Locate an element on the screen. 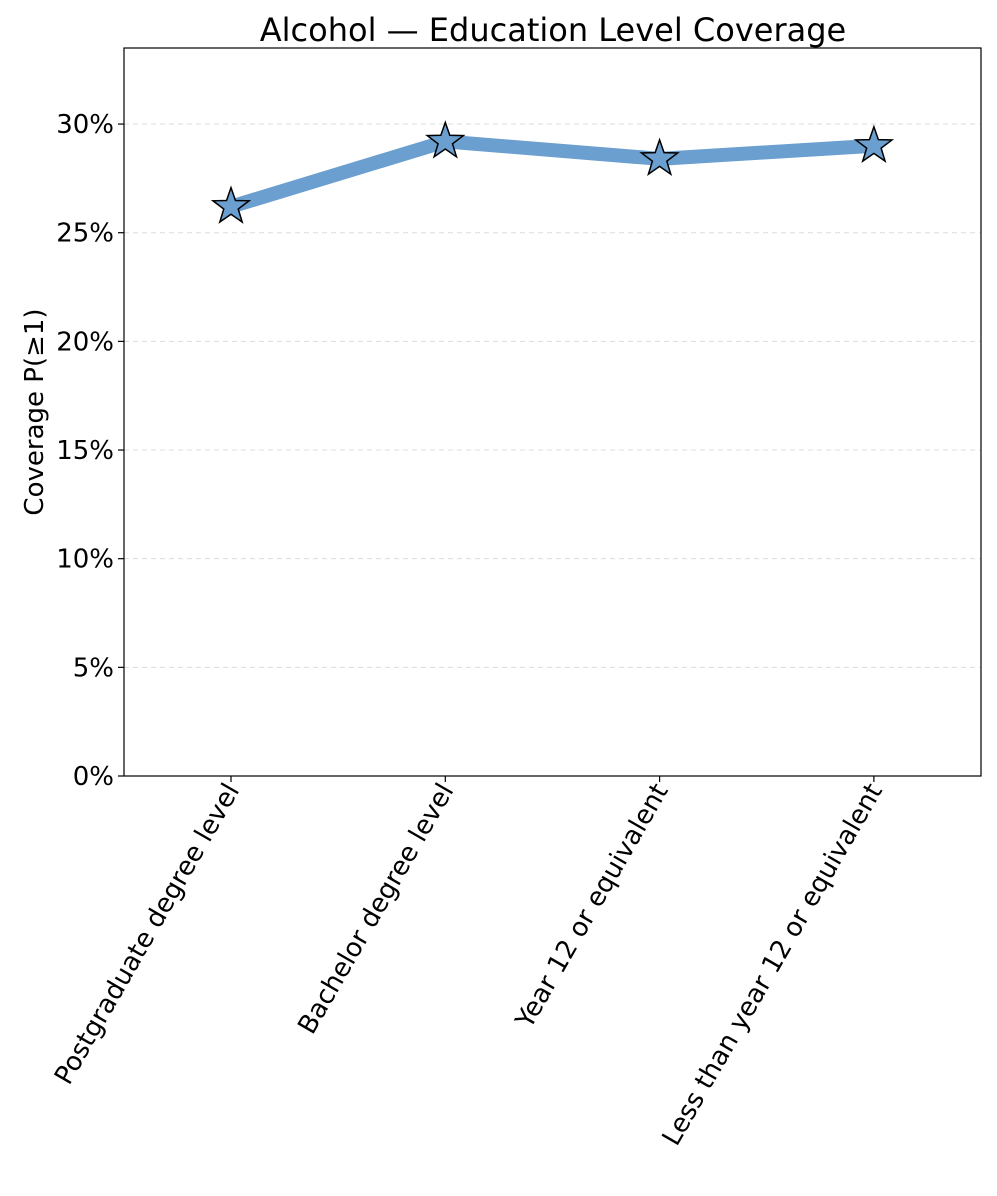  chart-title: Alcohol — Education Level Coverage is located at coordinates (553, 30).